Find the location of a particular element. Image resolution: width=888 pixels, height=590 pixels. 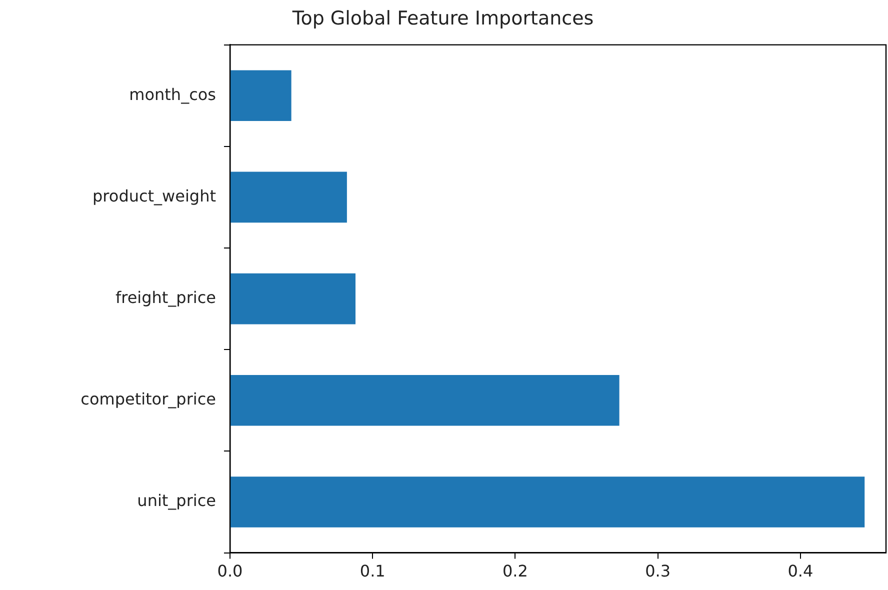

x-tick-label: 0.0 is located at coordinates (230, 571).